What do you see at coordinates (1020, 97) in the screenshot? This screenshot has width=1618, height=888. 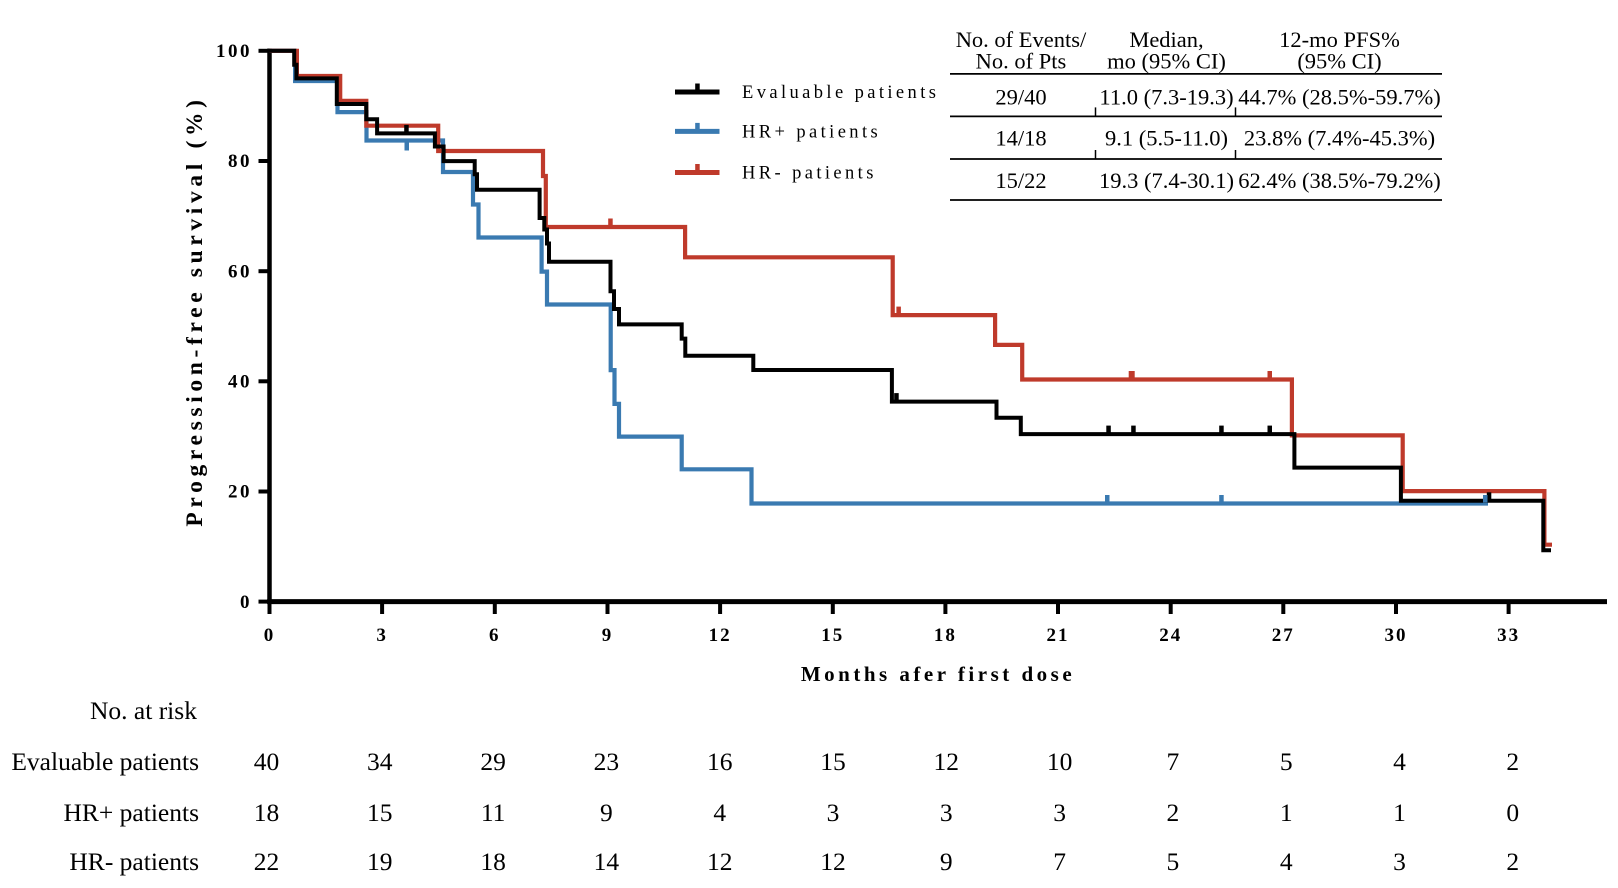 I see `svg-text: 29/40` at bounding box center [1020, 97].